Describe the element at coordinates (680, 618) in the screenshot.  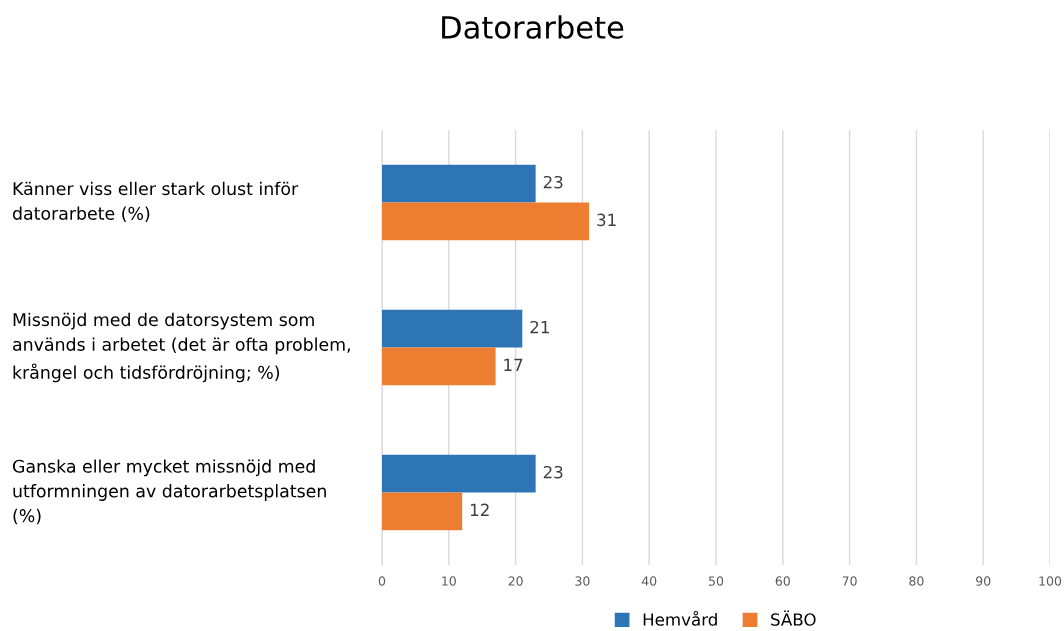
I see `legend-label: Hemvård` at that location.